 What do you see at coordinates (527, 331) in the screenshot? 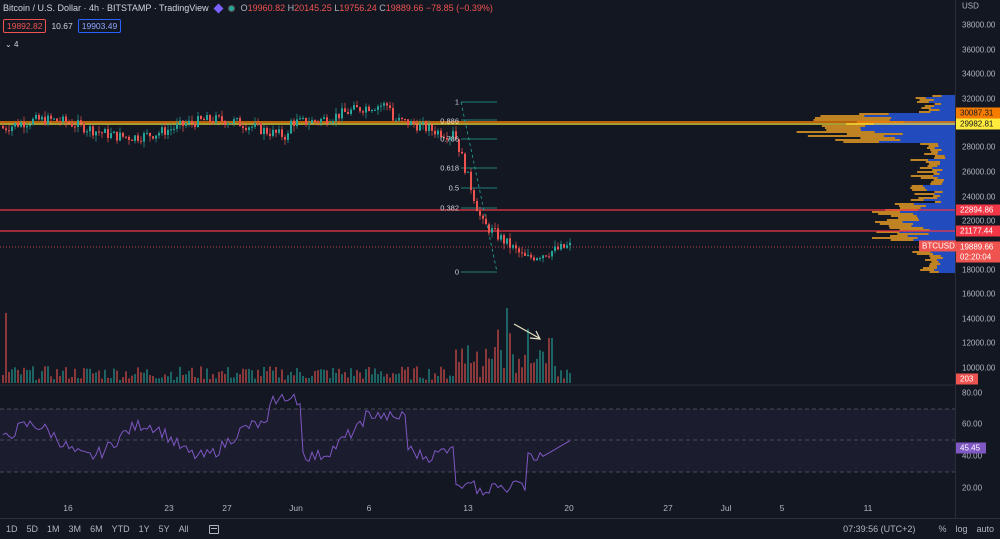
I see `arrow-annotation` at bounding box center [527, 331].